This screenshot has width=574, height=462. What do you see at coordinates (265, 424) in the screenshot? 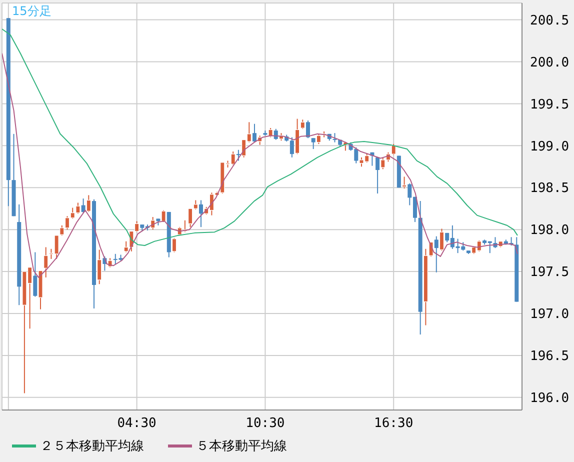
I see `x-tick-label: 10:30` at bounding box center [265, 424].